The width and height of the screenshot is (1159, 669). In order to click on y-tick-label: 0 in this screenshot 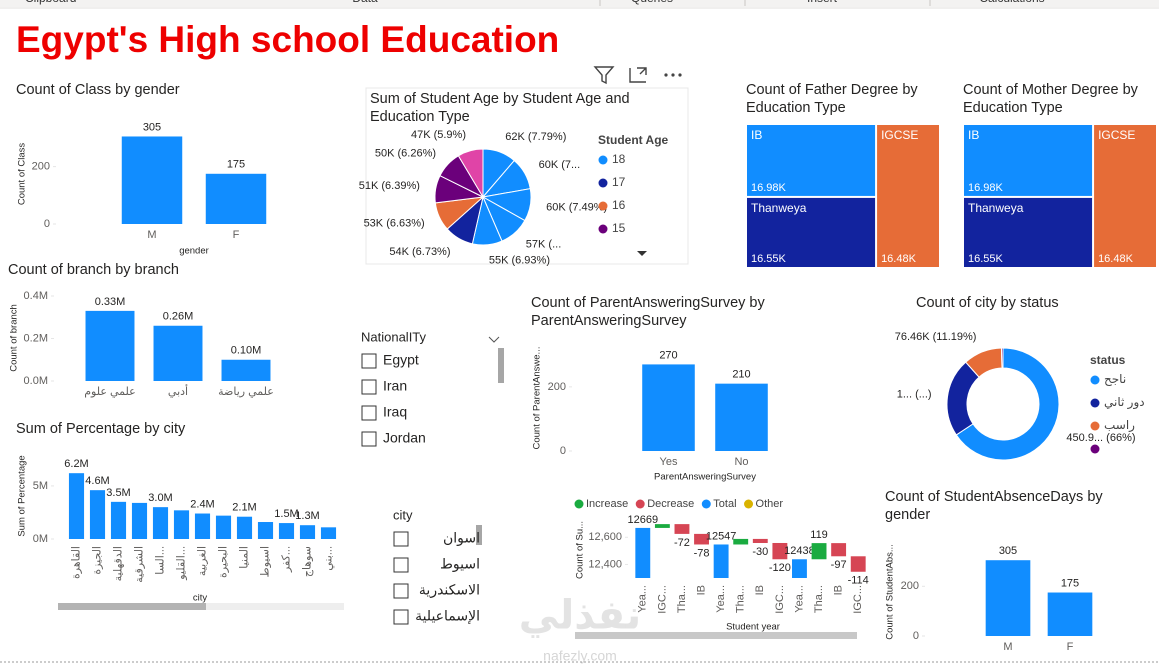, I will do `click(47, 224)`.